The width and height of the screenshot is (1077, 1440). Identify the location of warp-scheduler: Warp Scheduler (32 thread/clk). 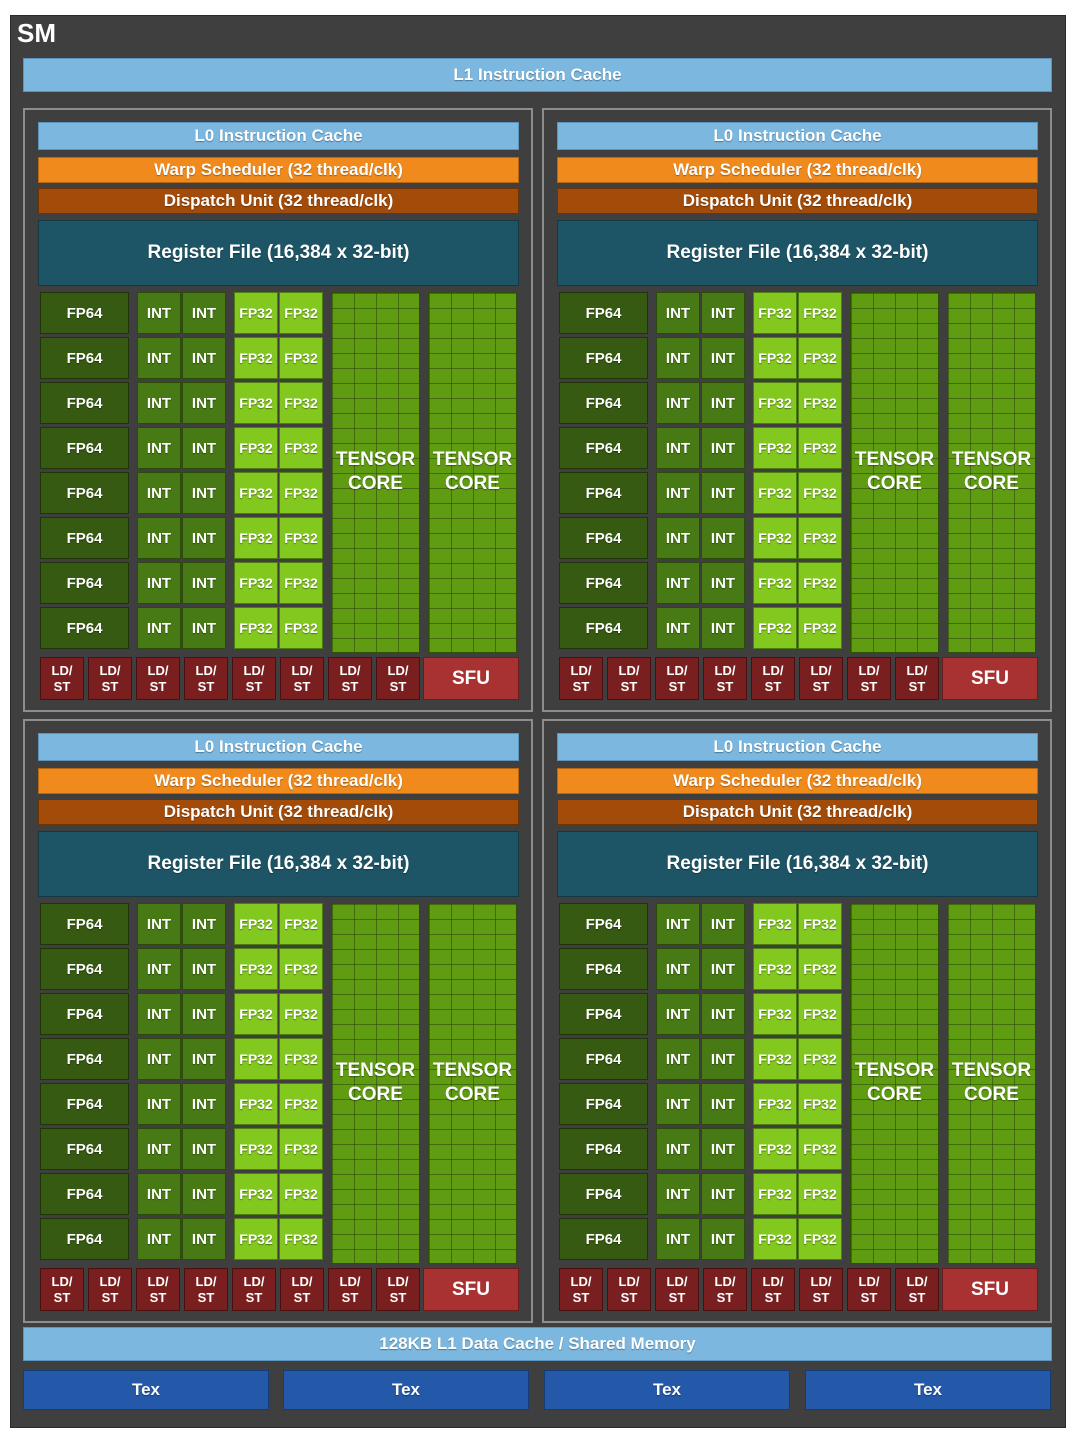
(278, 170).